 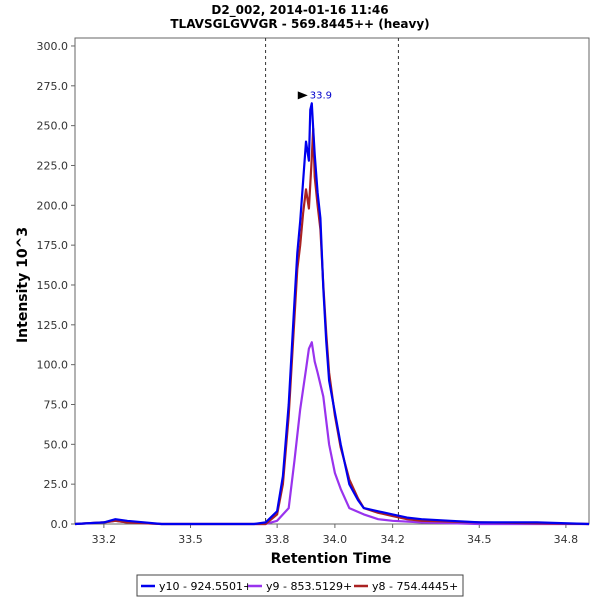 I want to click on y-tick-label: 300.0, so click(x=53, y=46).